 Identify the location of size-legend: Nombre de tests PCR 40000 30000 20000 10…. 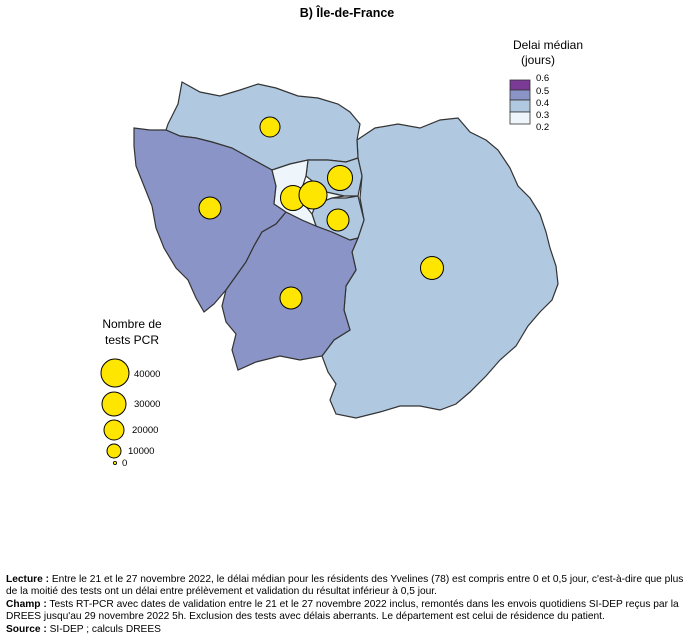
(131, 393).